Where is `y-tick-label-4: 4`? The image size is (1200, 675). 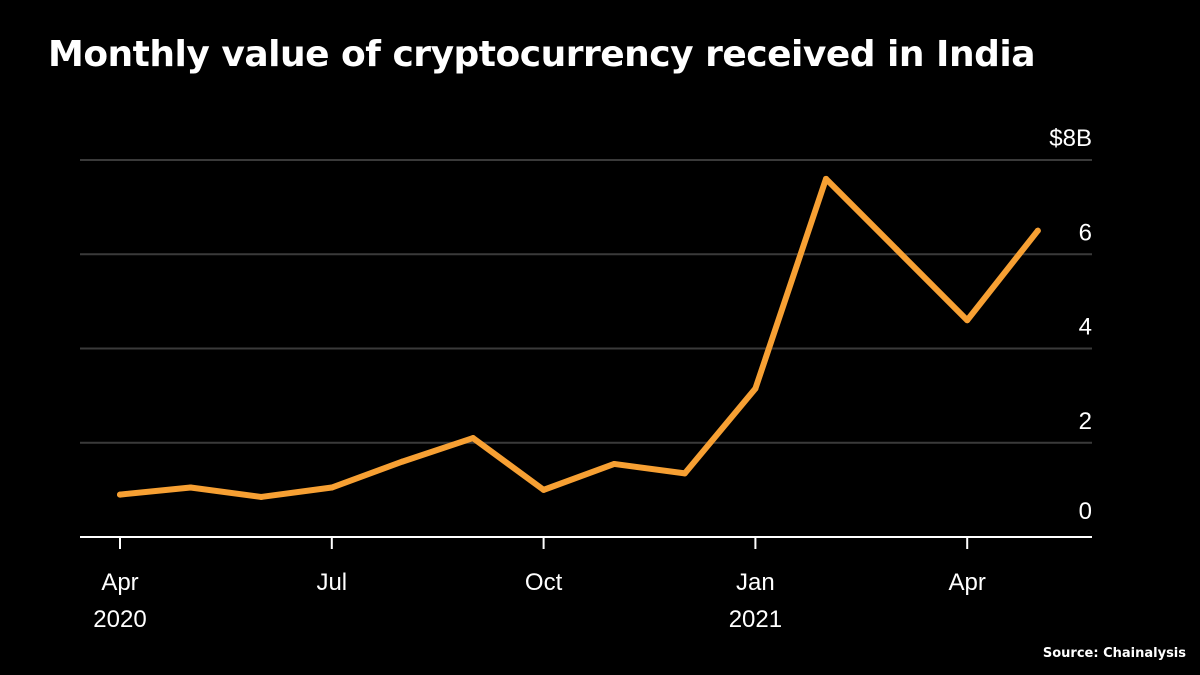 y-tick-label-4: 4 is located at coordinates (1085, 327).